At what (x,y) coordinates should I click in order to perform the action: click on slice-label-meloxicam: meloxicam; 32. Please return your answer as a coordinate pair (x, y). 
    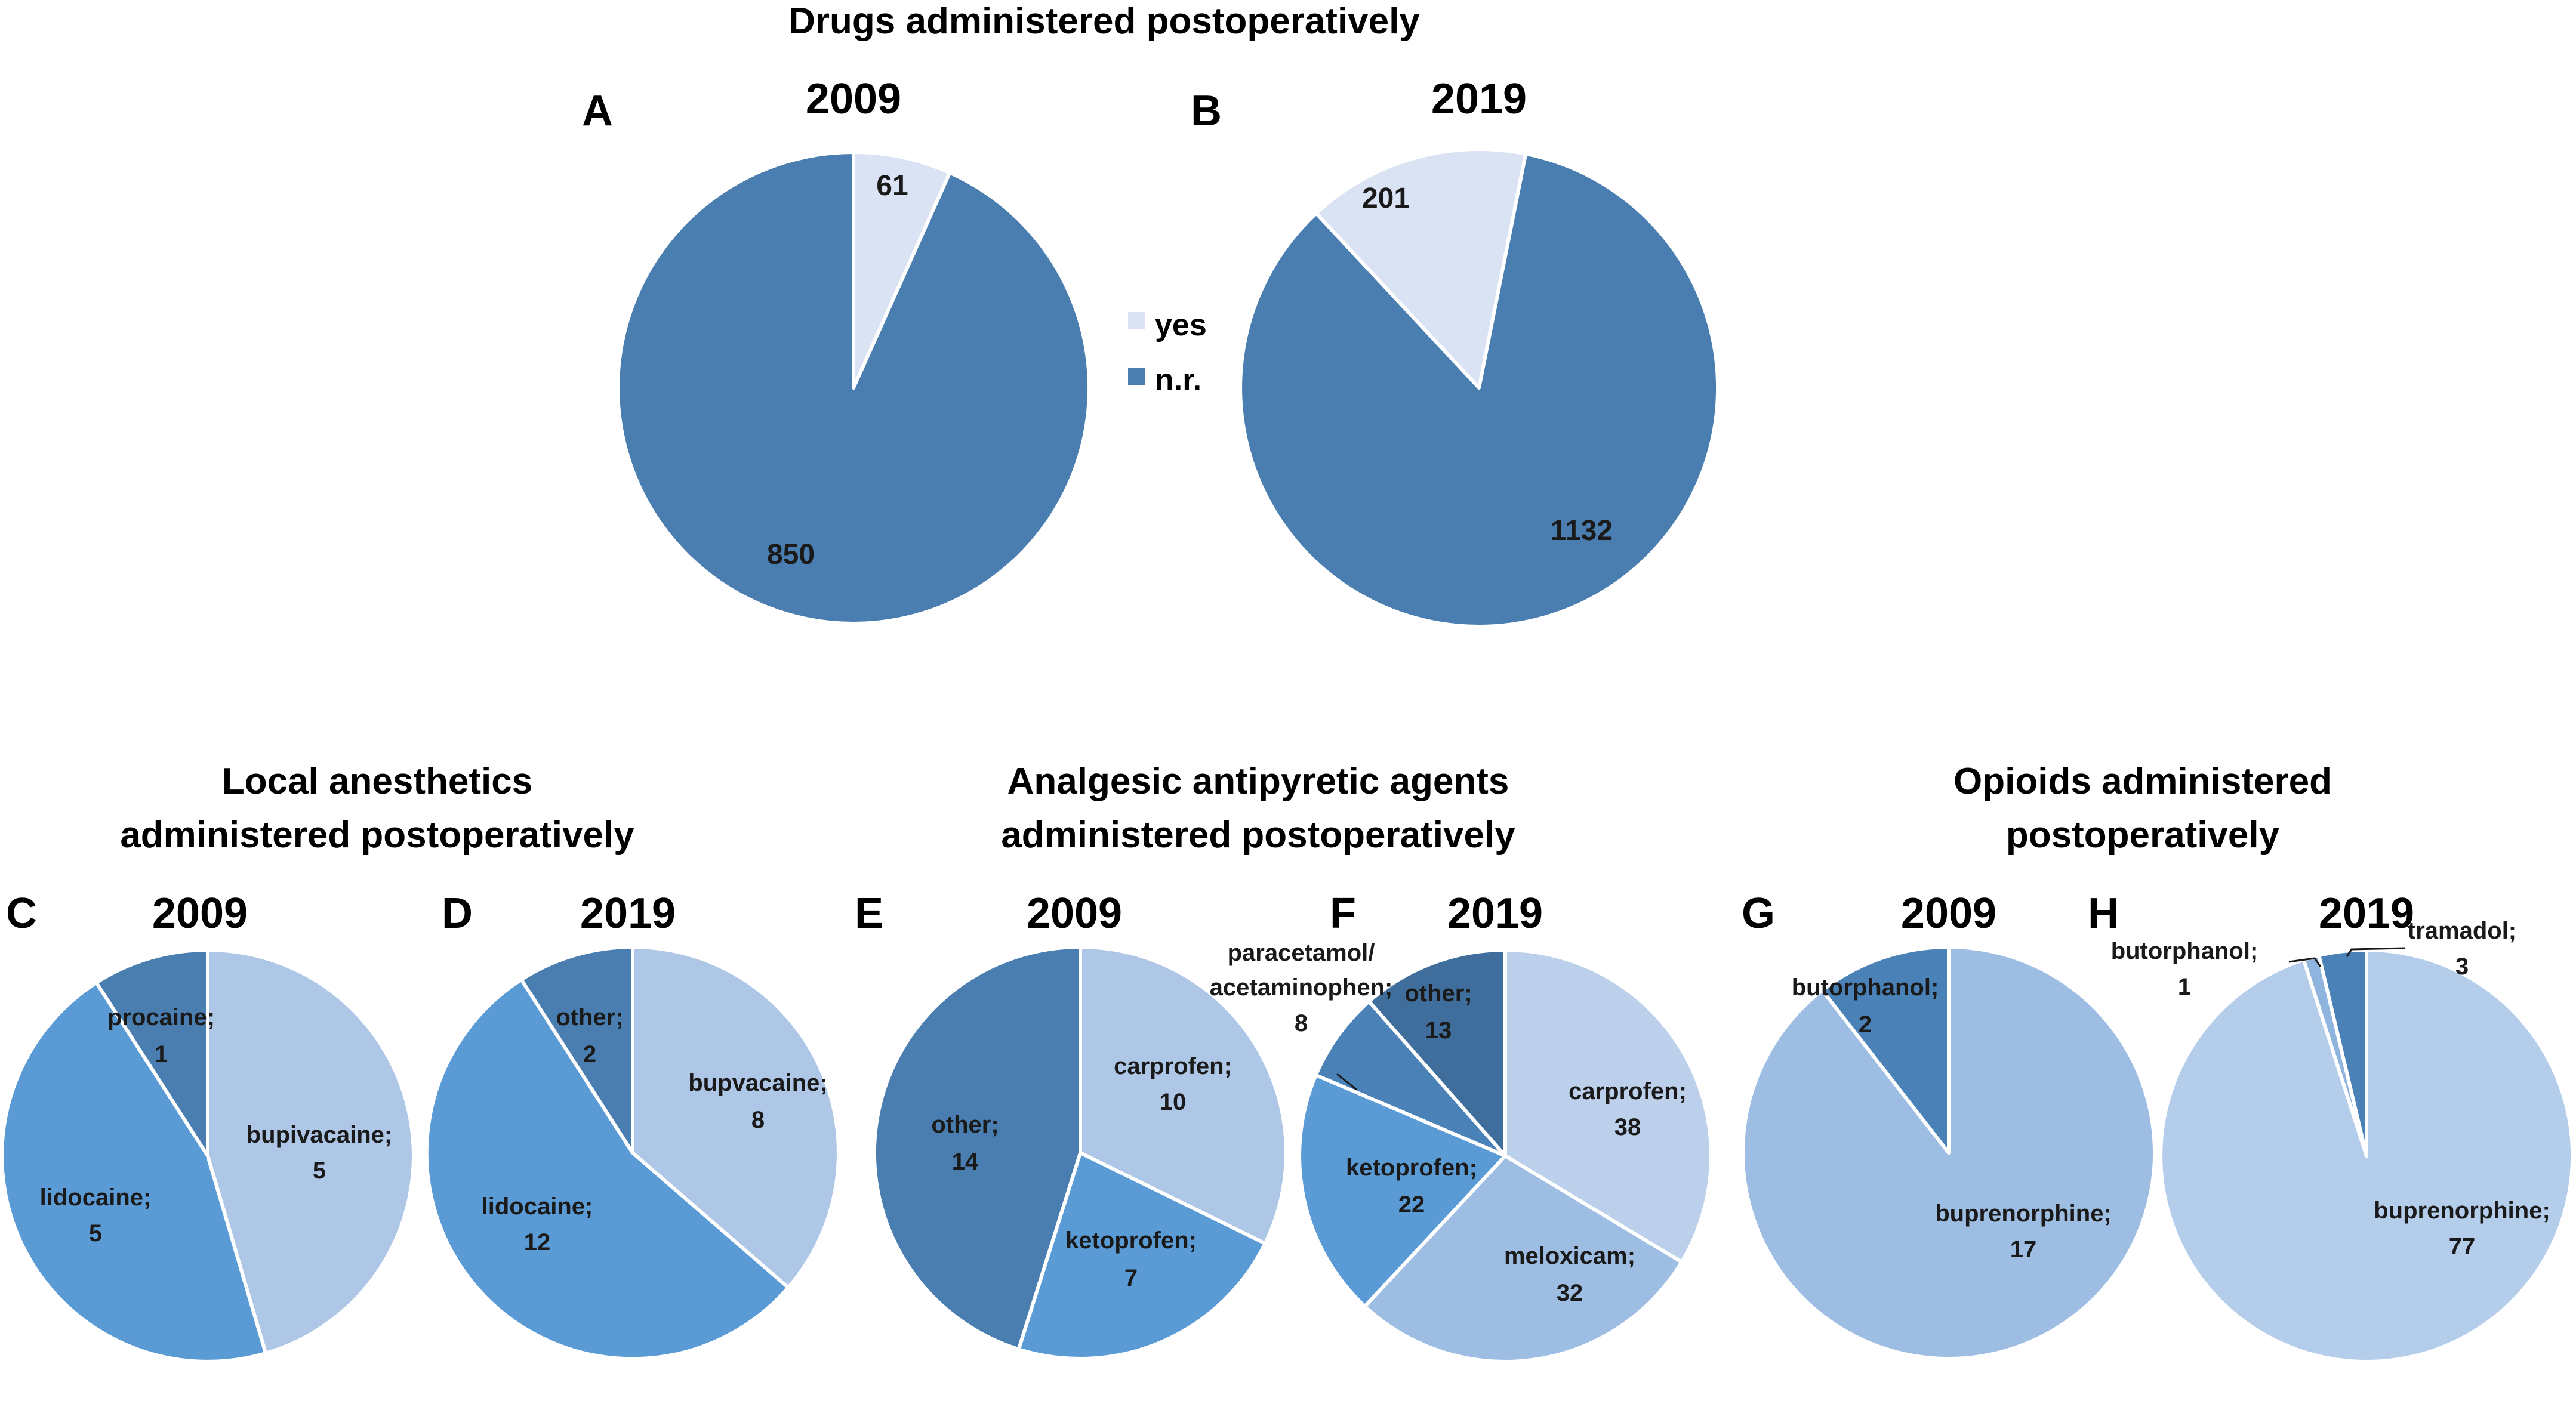
    Looking at the image, I should click on (1569, 1274).